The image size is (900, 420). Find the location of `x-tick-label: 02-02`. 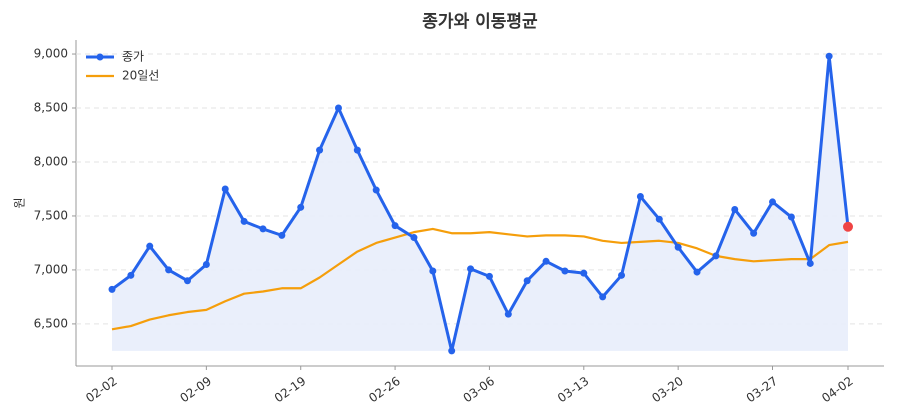

x-tick-label: 02-02 is located at coordinates (101, 389).